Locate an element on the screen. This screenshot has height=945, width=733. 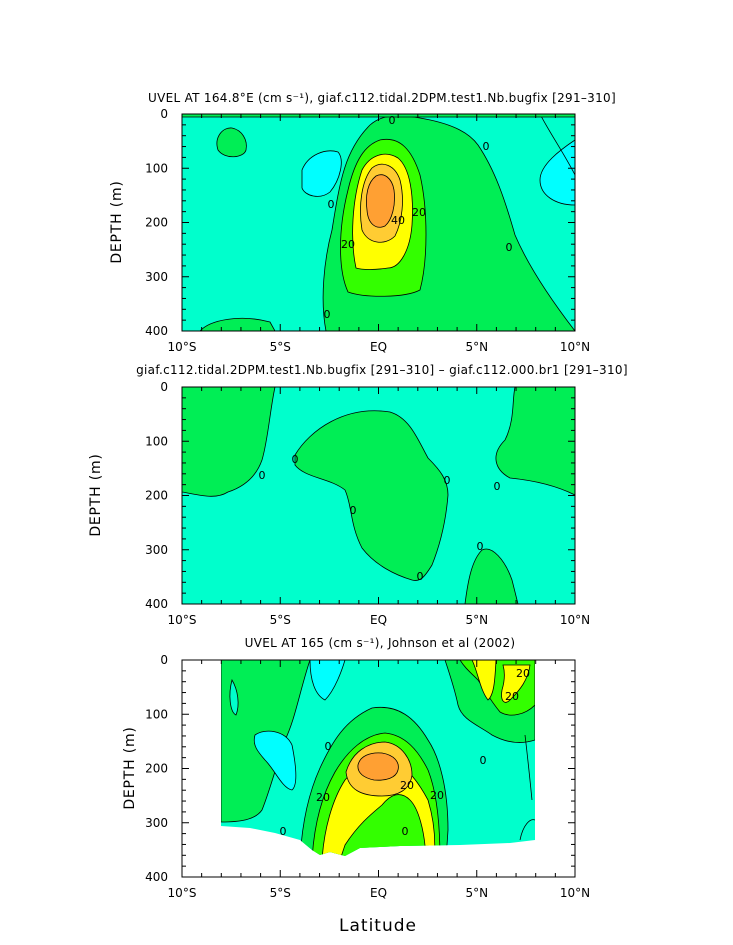
p2-patch-east is located at coordinates (535, 441).